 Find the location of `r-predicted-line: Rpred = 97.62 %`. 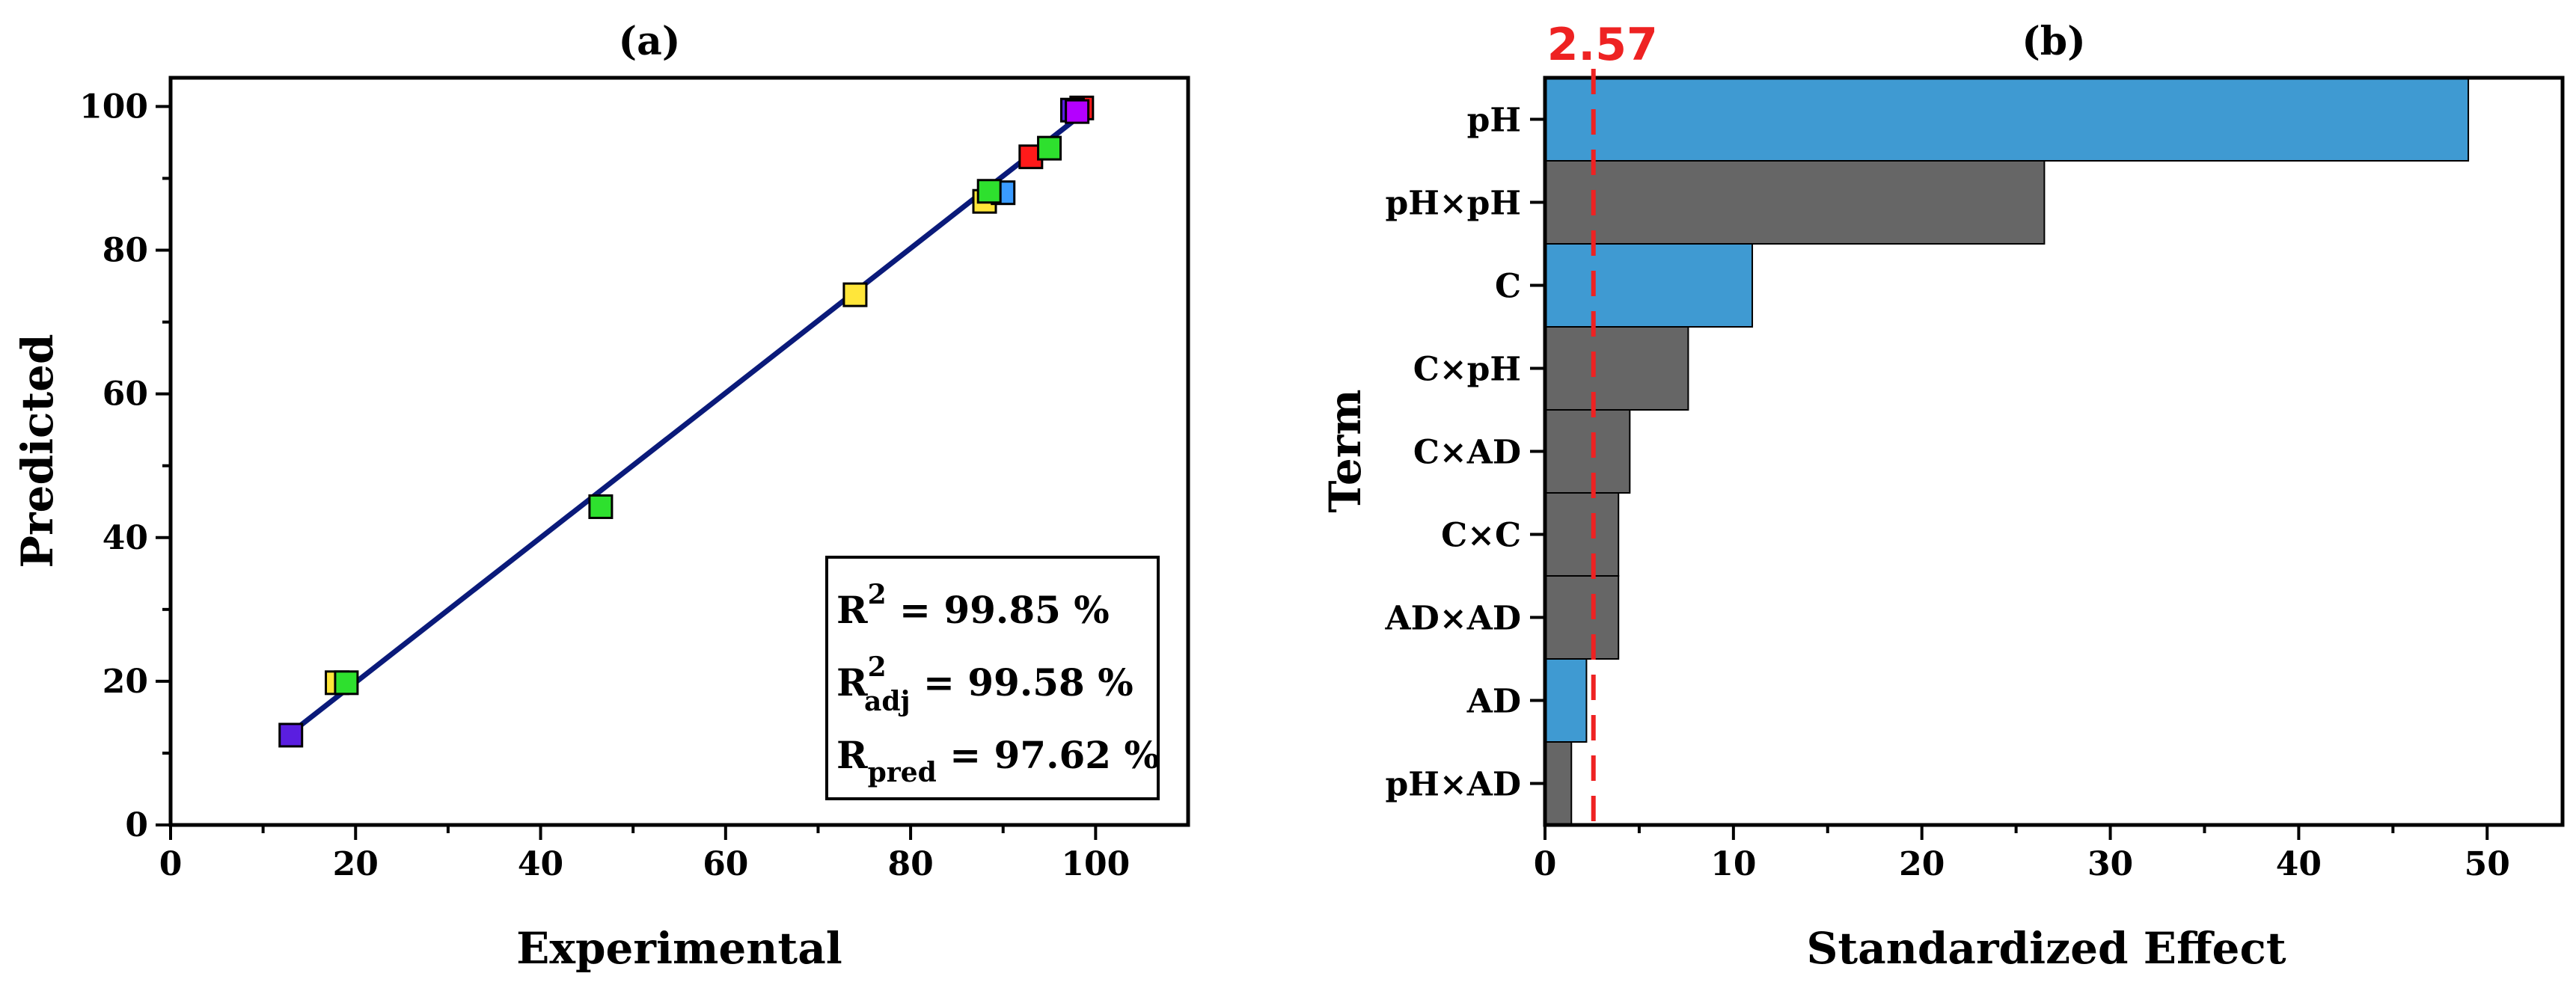

r-predicted-line: Rpred = 97.62 % is located at coordinates (998, 760).